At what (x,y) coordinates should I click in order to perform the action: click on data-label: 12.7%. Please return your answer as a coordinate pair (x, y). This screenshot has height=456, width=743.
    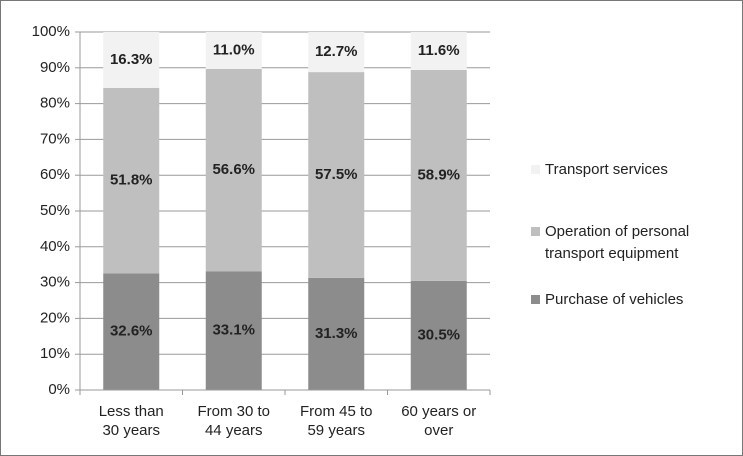
    Looking at the image, I should click on (336, 51).